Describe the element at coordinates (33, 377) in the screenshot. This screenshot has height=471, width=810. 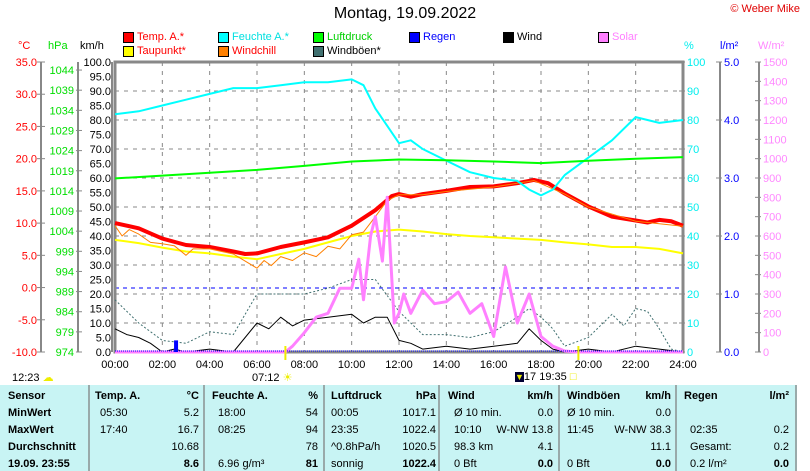
I see `moon-time: 12:23 ☁` at that location.